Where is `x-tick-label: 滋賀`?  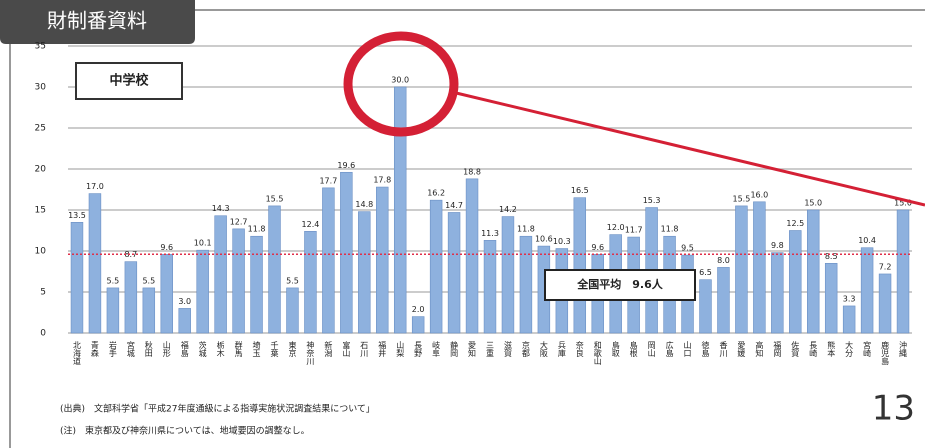
x-tick-label: 滋賀 is located at coordinates (507, 349).